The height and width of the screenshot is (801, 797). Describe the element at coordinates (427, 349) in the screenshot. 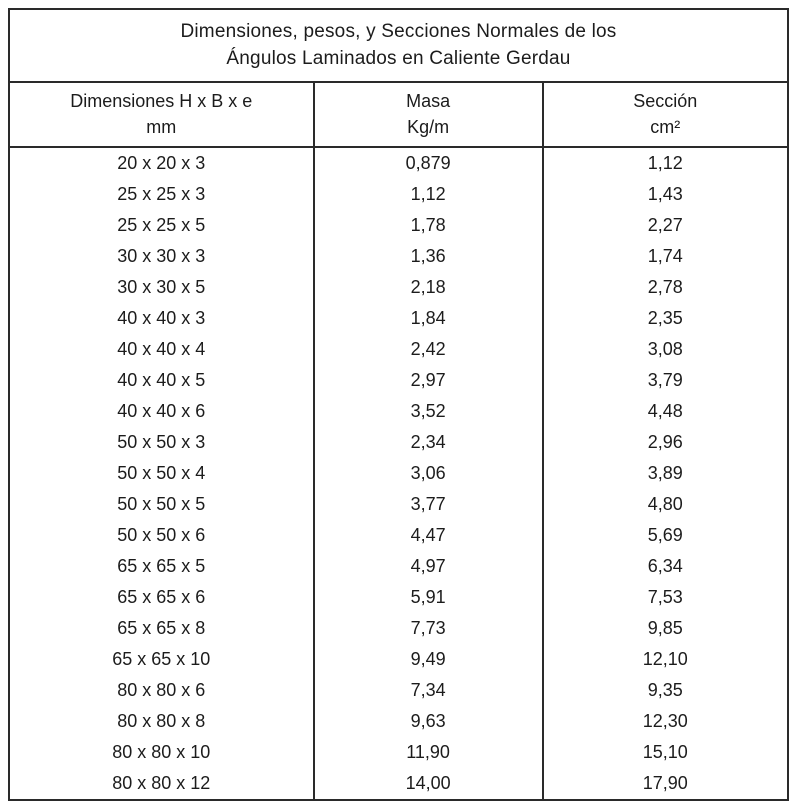

I see `cell-masa: 2,42` at that location.